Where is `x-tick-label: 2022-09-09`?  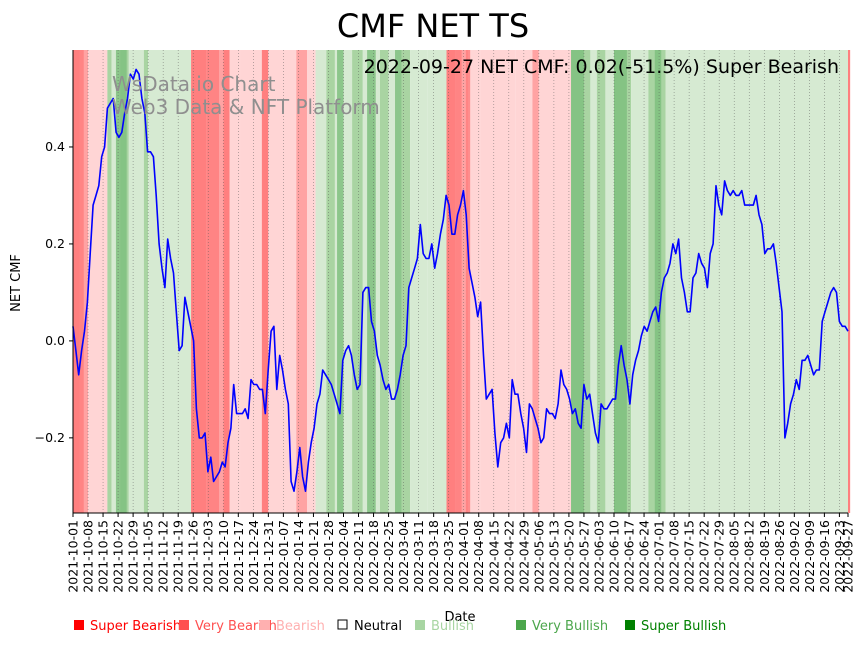
x-tick-label: 2022-09-09 is located at coordinates (809, 556).